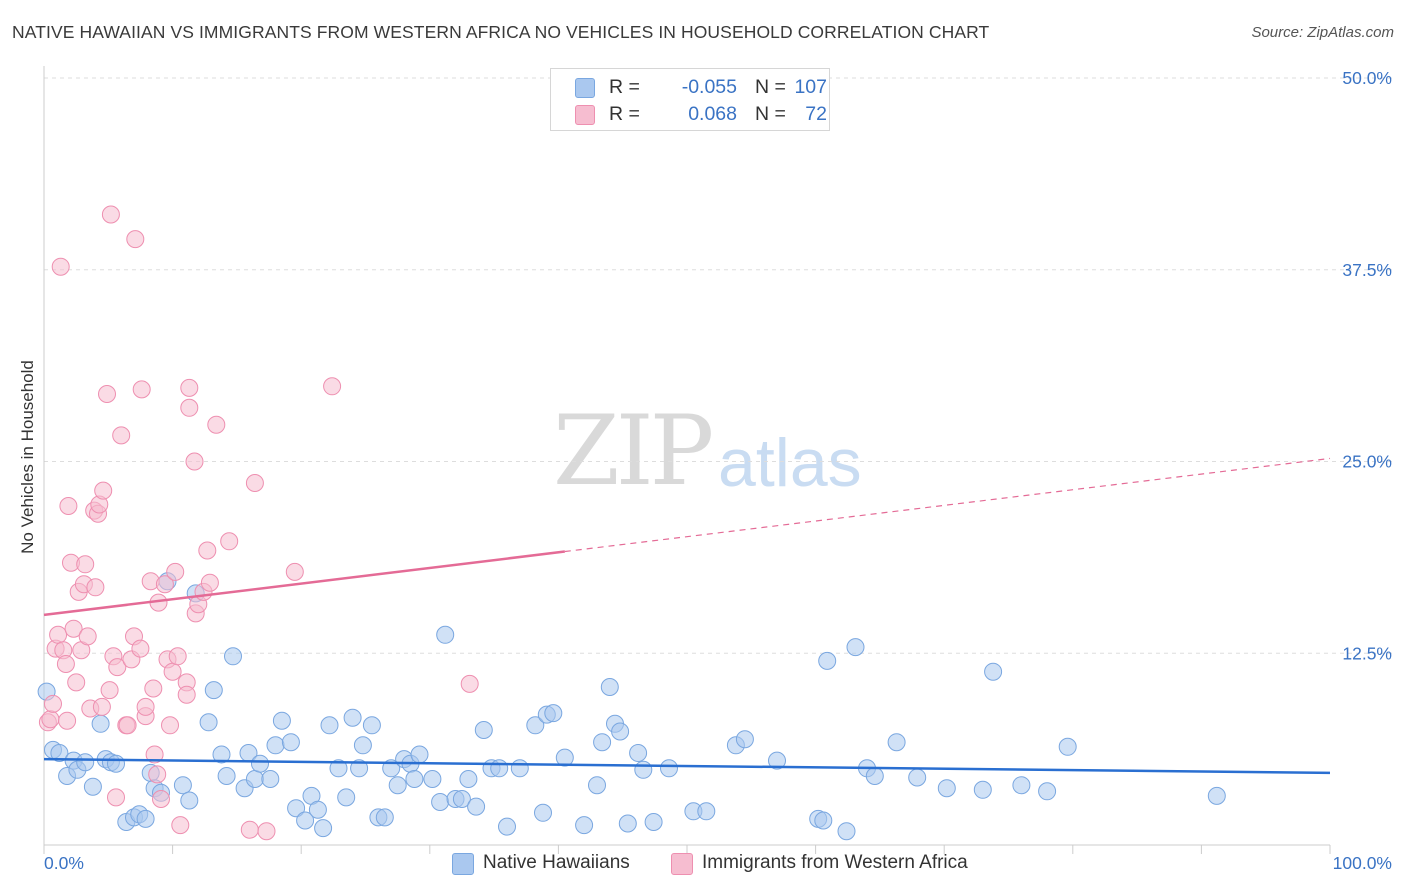 This screenshot has height=892, width=1406. Describe the element at coordinates (690, 99) in the screenshot. I see `correlation-legend: R = -0.055 N = 107 R = 0.068 N = 72` at that location.